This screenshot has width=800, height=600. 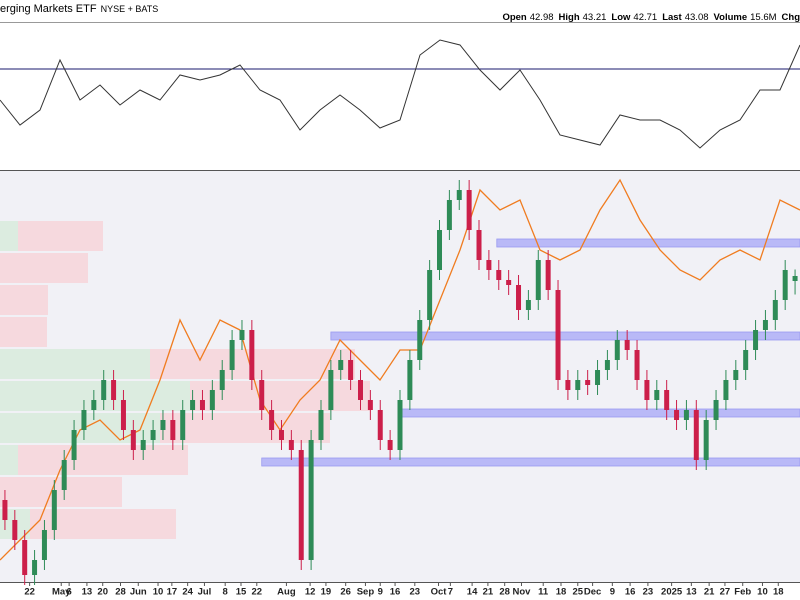 I want to click on x-tick-label: Dec, so click(x=592, y=592).